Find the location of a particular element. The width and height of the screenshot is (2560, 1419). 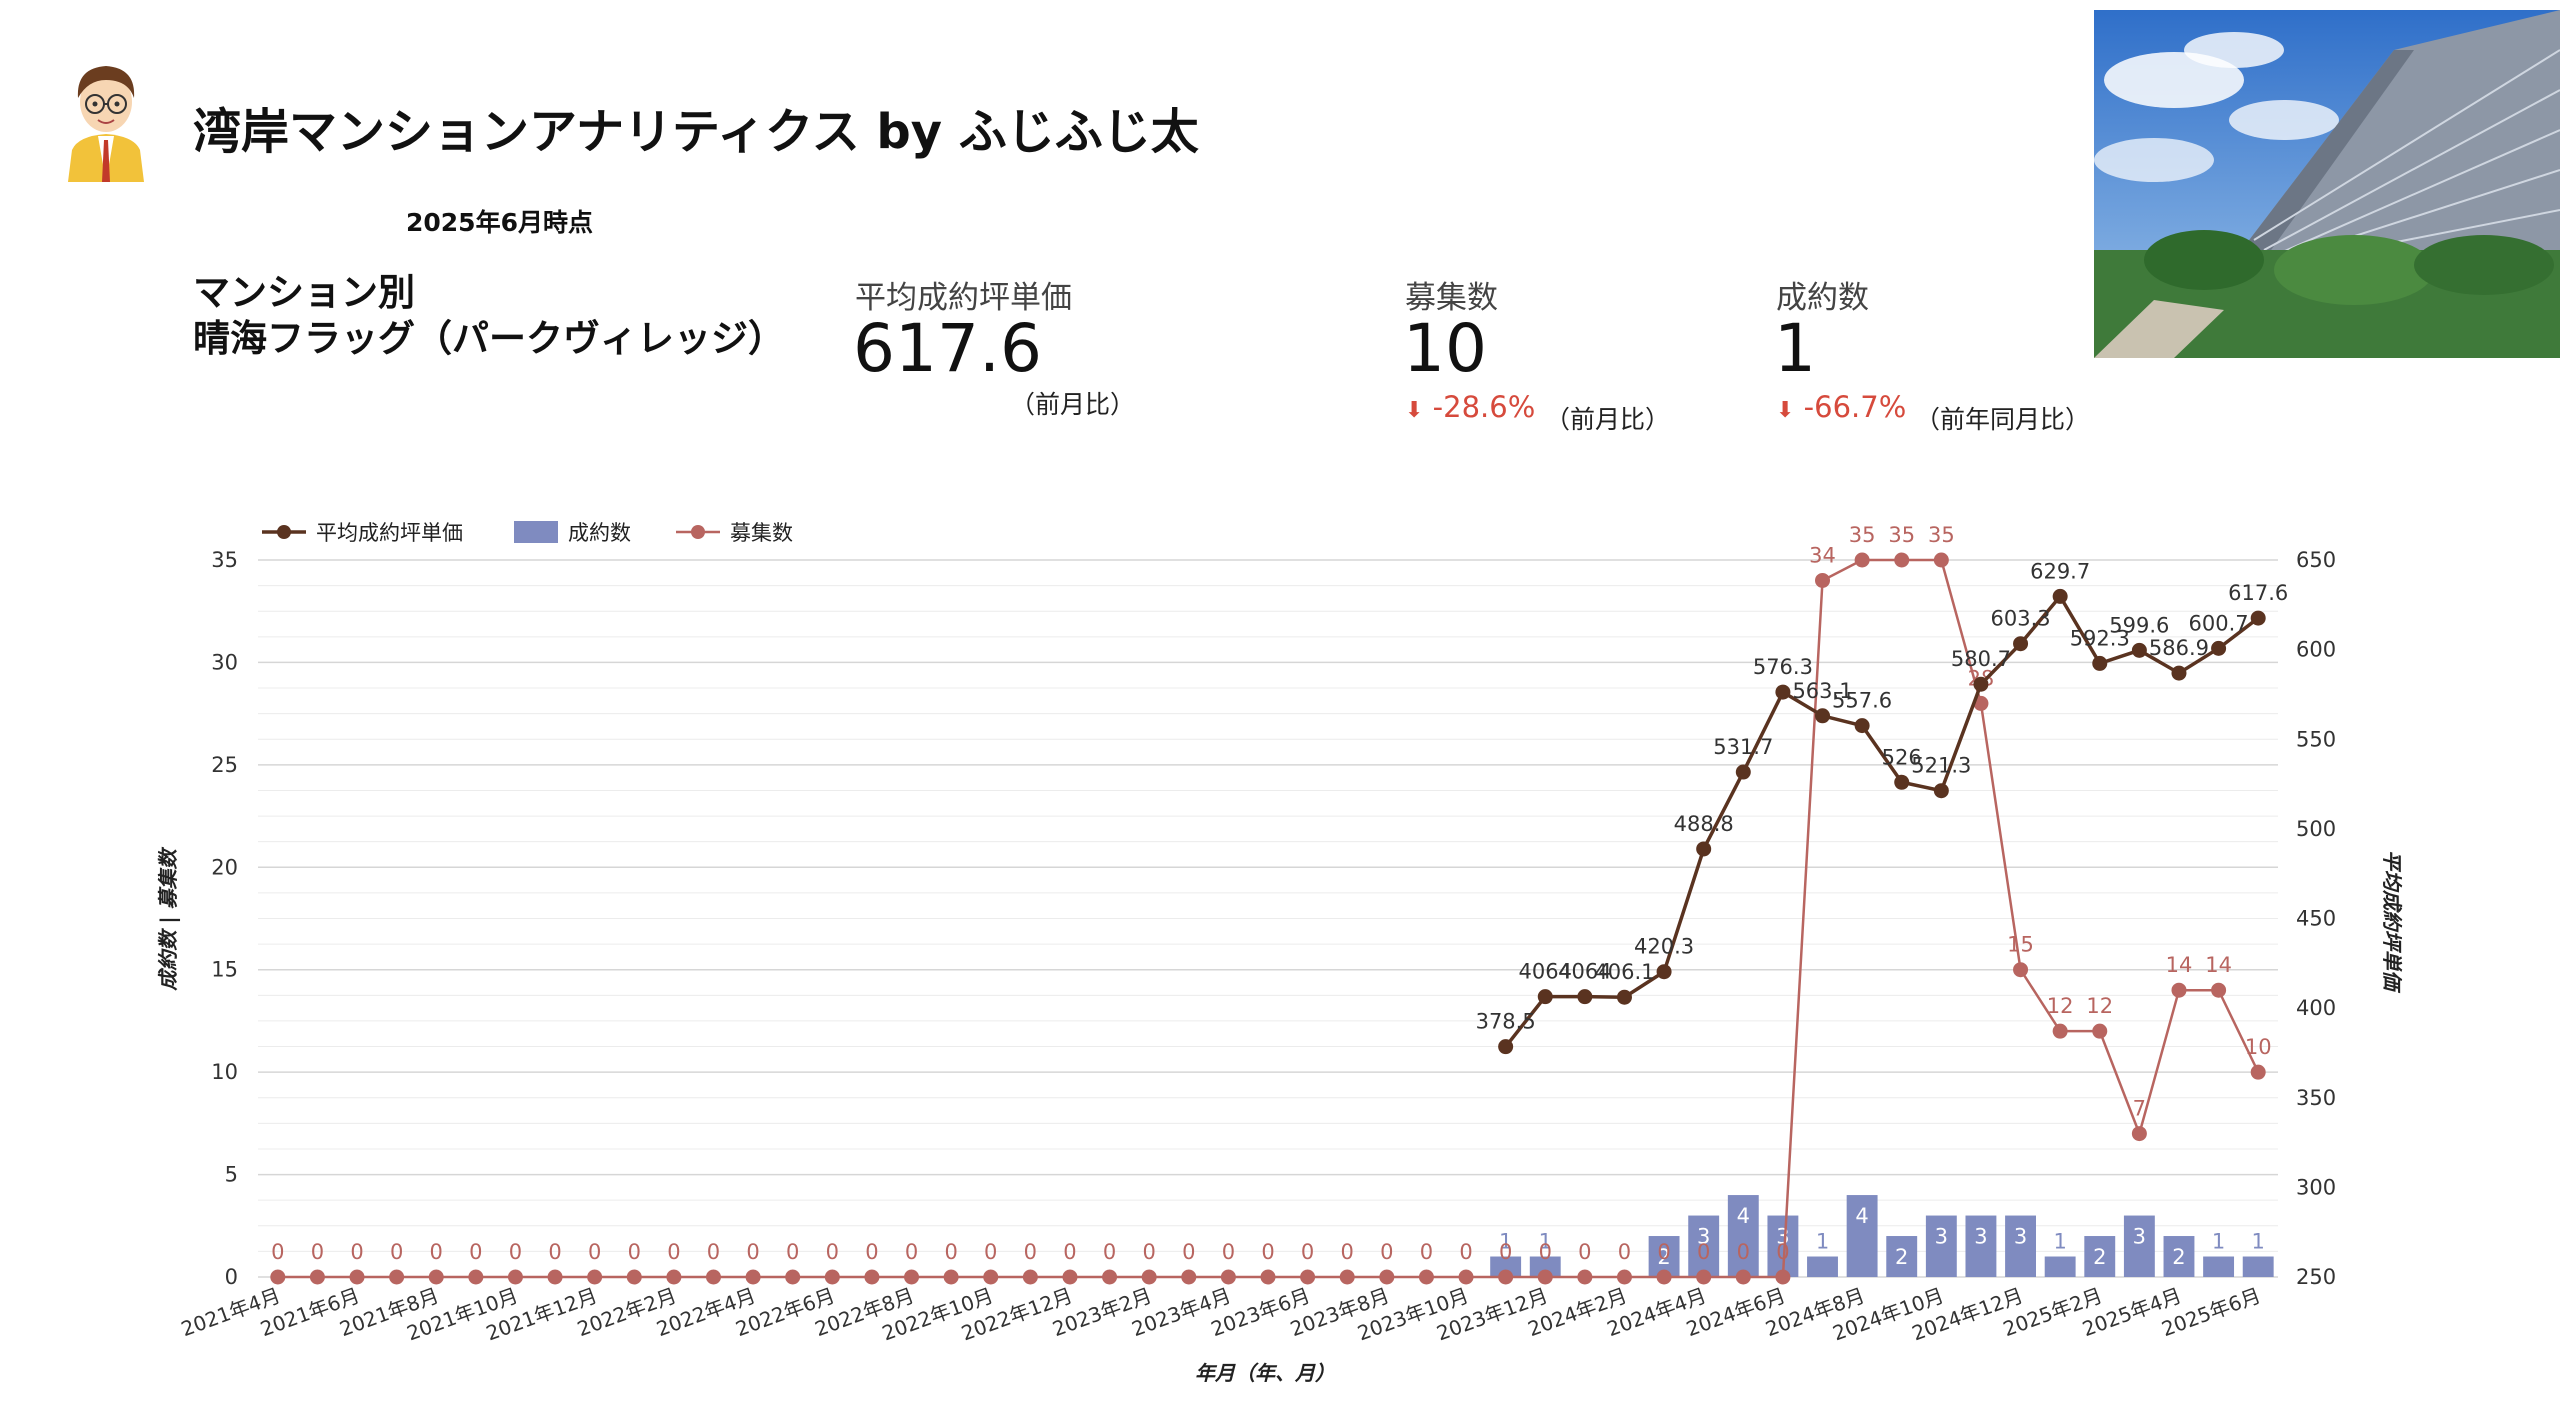

price-data-label: 557.6 is located at coordinates (1862, 701).